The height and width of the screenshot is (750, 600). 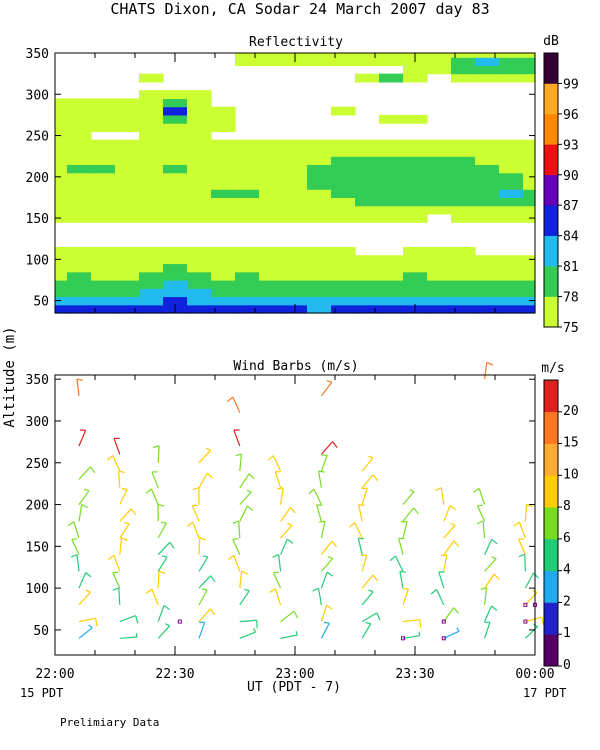 I want to click on start-local-time-note: 15 PDT, so click(x=41, y=693).